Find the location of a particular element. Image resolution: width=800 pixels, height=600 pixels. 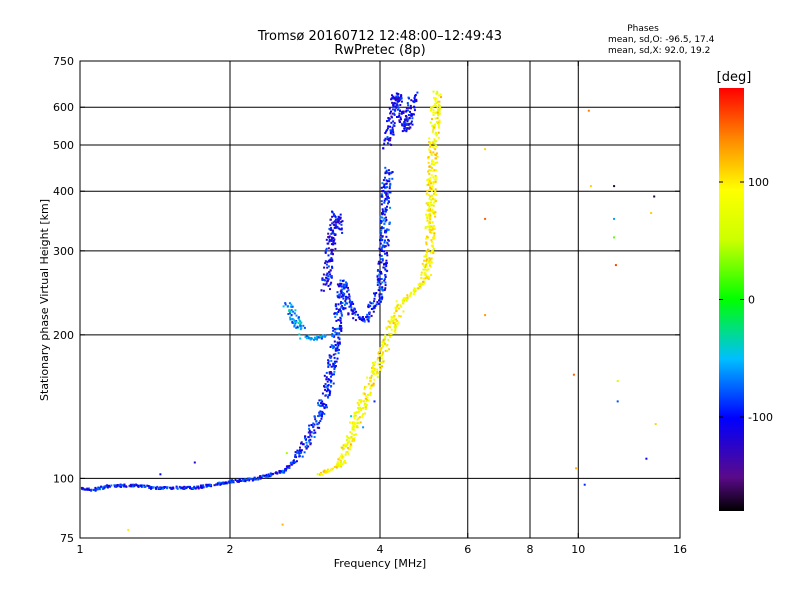

echo-trace is located at coordinates (304, 321).